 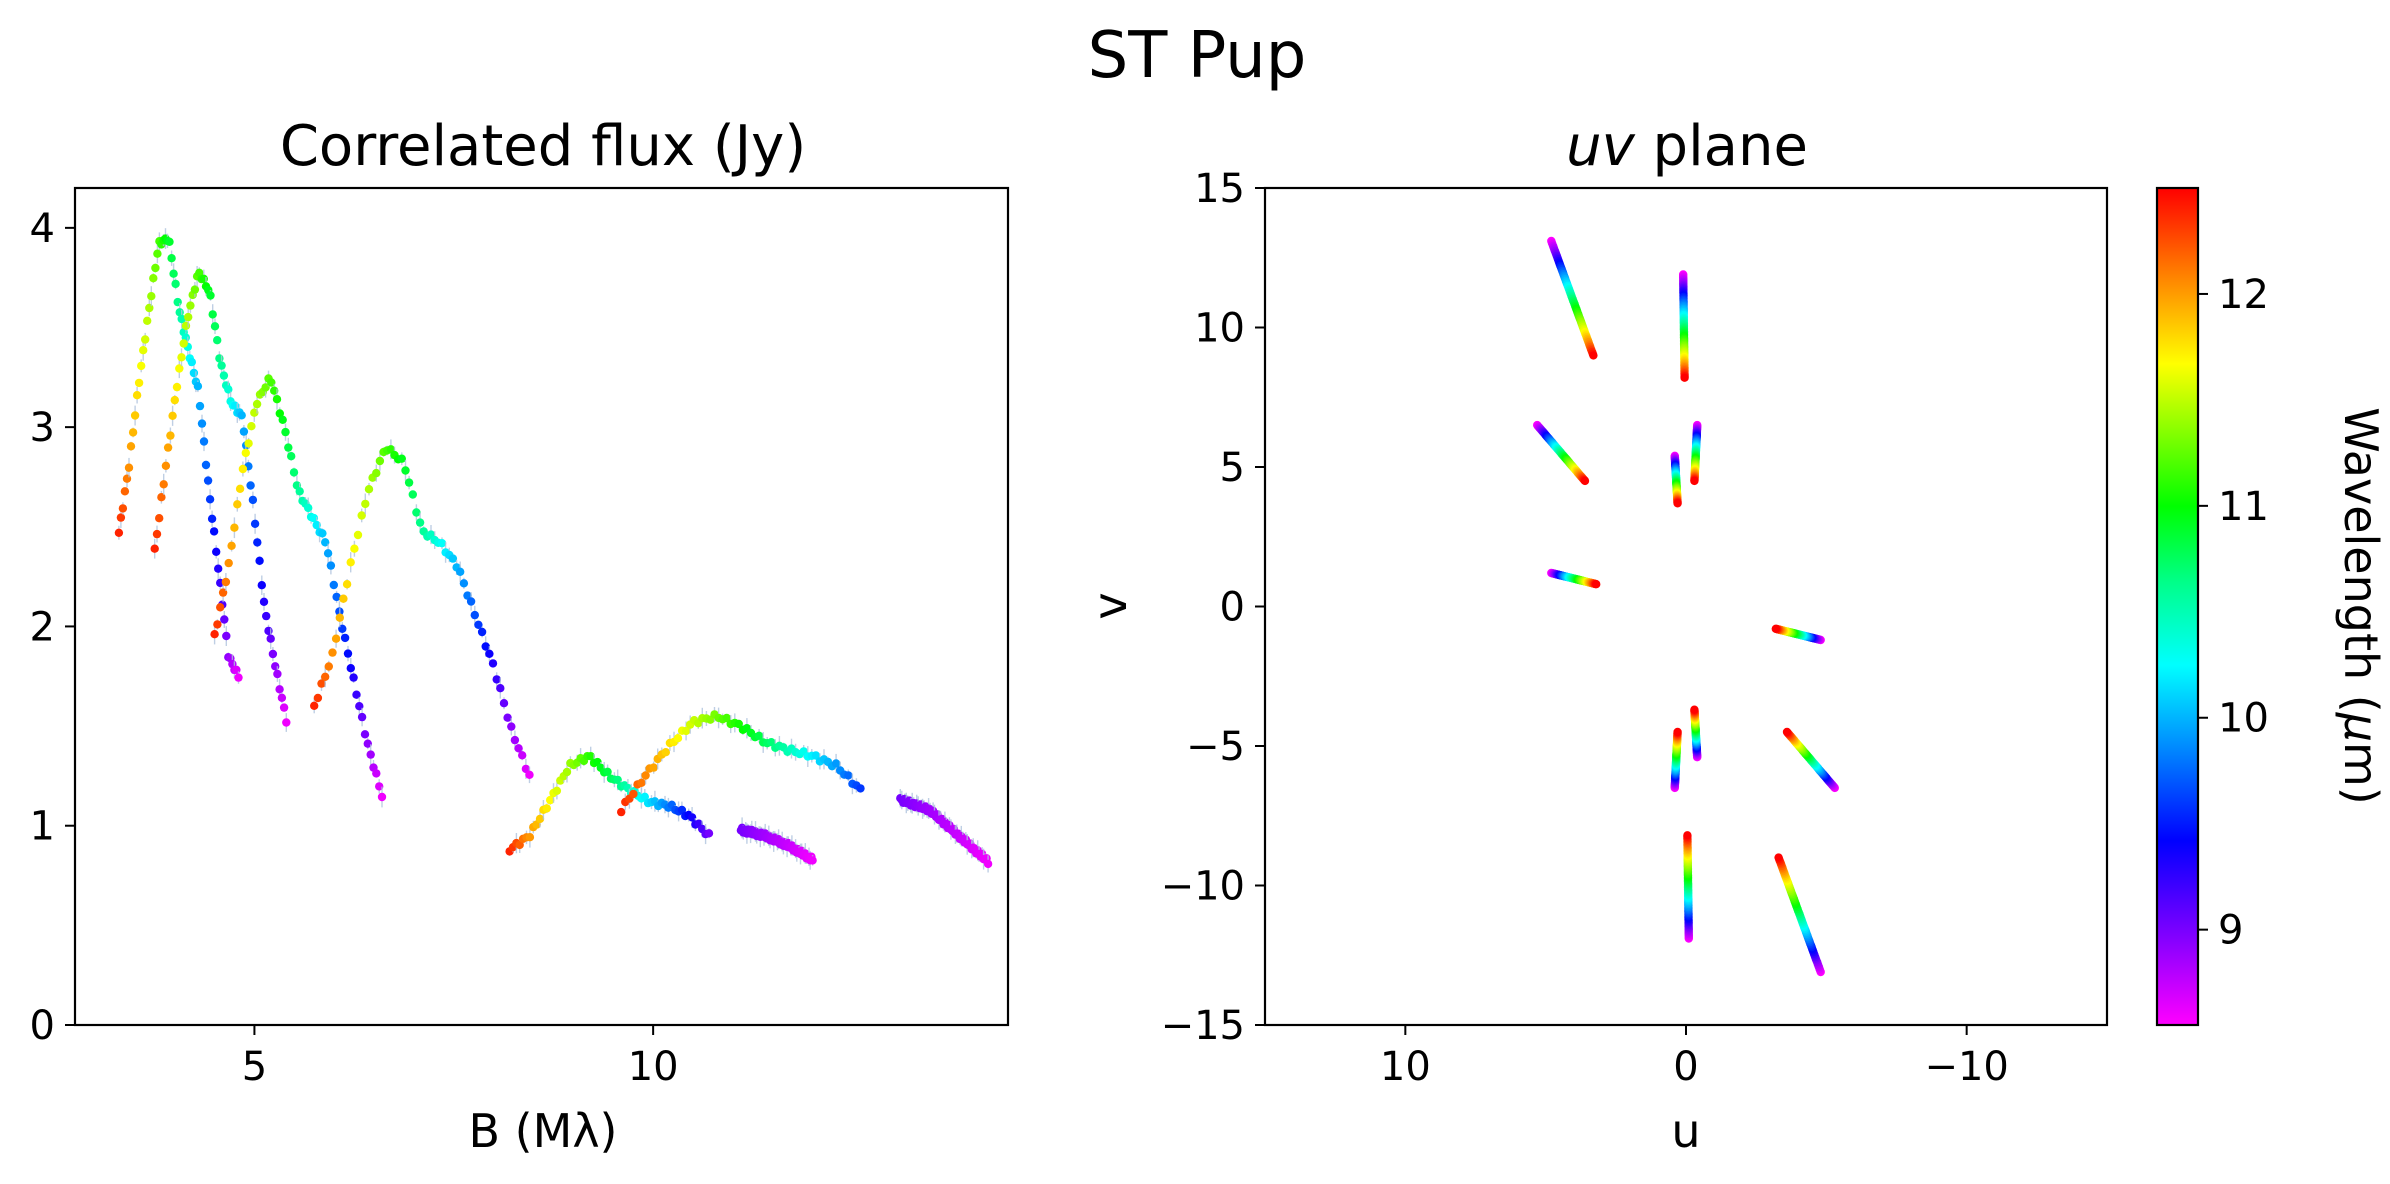 What do you see at coordinates (42, 827) in the screenshot?
I see `flux-ytick-label: 1` at bounding box center [42, 827].